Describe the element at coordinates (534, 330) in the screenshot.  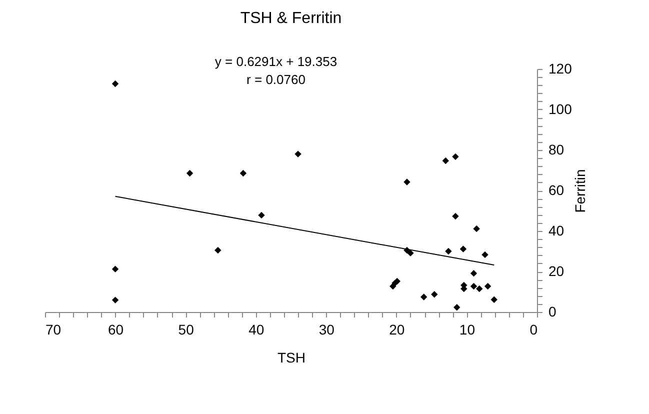
I see `x-tick-label: 0` at that location.